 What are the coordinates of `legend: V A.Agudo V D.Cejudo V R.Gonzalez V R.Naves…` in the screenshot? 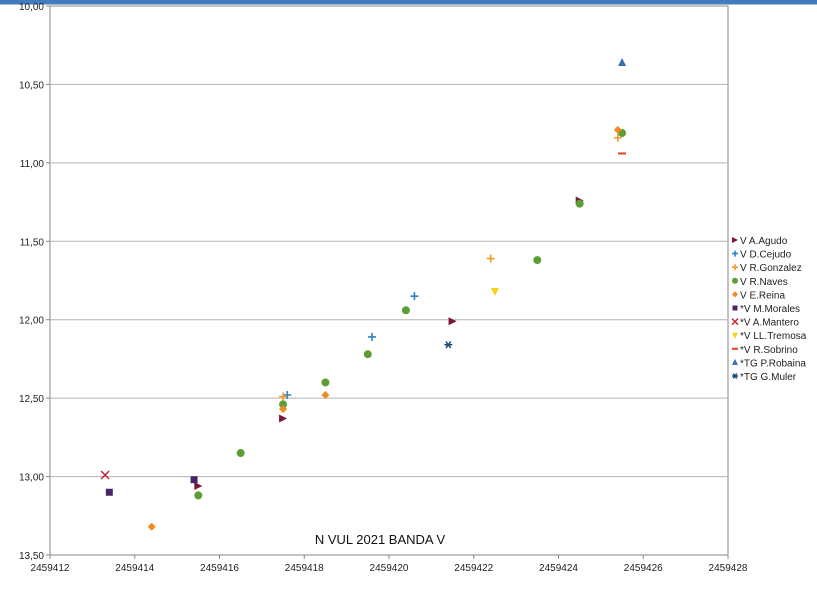 It's located at (769, 309).